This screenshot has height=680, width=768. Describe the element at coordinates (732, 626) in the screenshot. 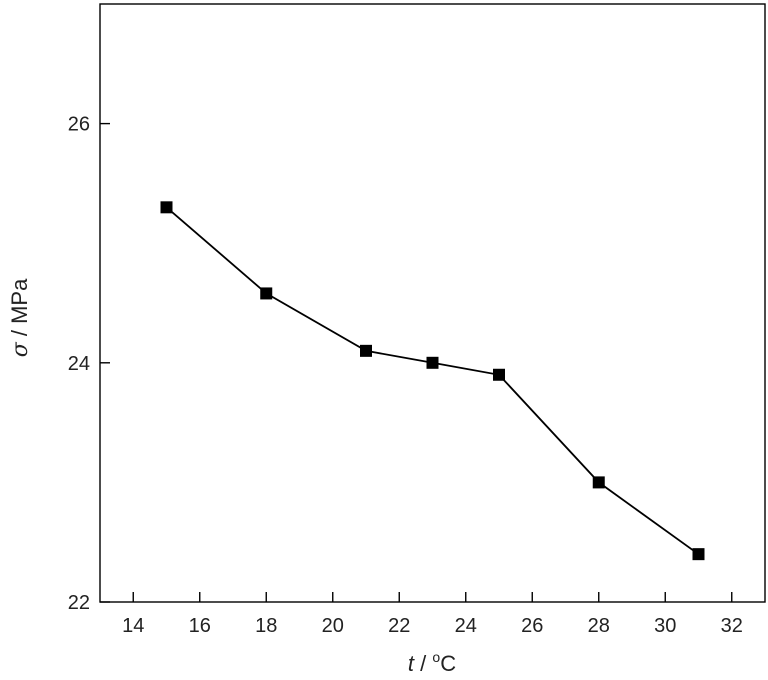

I see `x-tick-label: 32` at that location.